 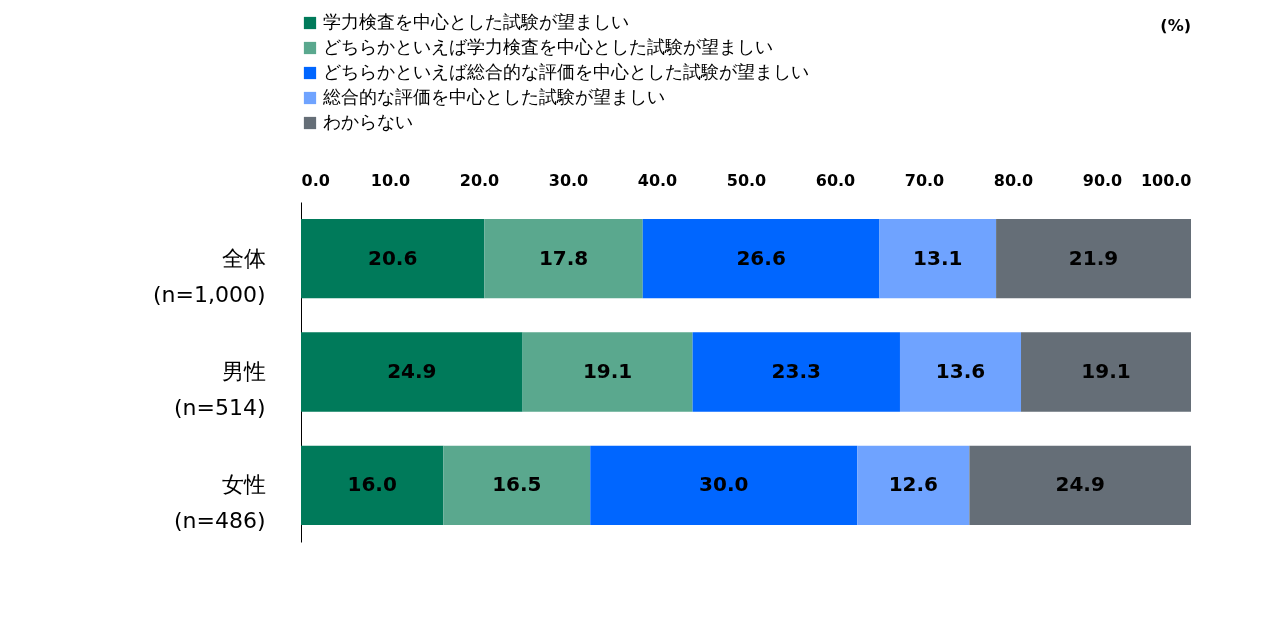 I want to click on legend-label: わからない, so click(x=368, y=121).